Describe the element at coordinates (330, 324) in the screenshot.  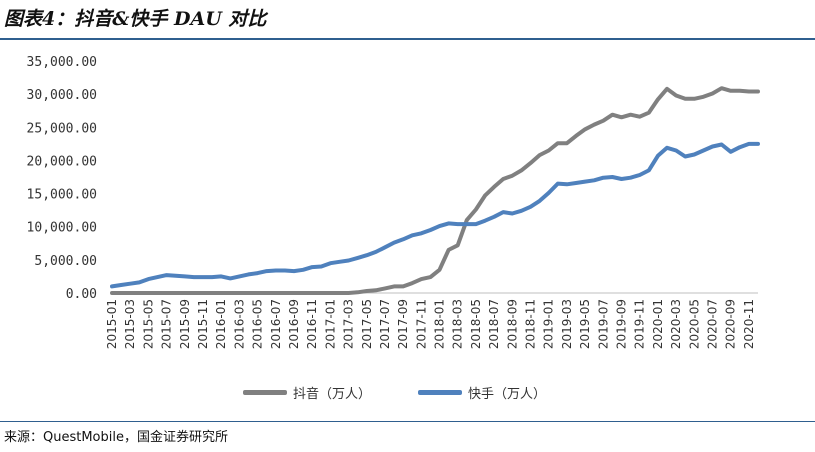
I see `x-tick-label: 2017-01` at that location.